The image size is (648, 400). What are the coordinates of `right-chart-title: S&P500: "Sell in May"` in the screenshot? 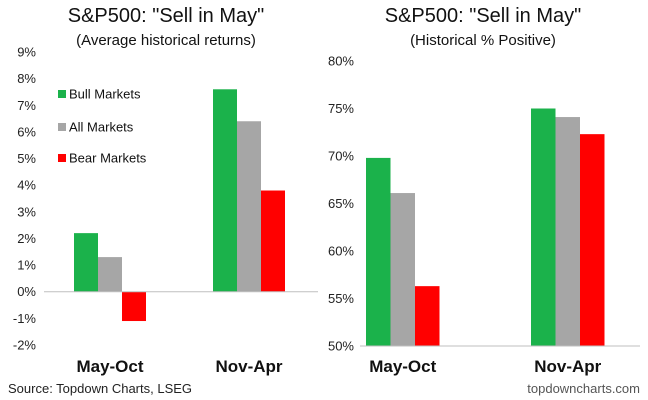 It's located at (483, 16).